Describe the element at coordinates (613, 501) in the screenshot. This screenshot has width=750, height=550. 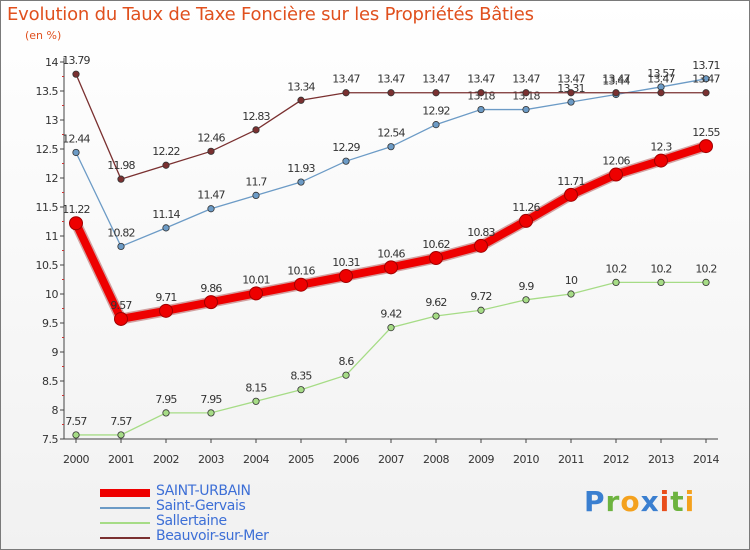
I see `logo-letter: r` at that location.